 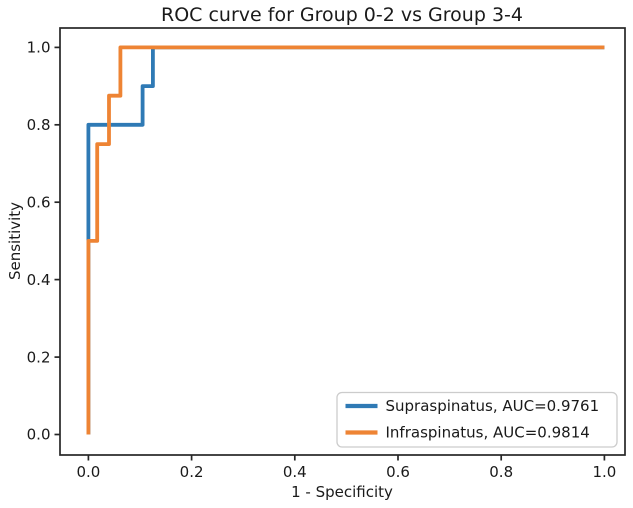 I want to click on legend-label-supraspinatus: Supraspinatus, AUC=0.9761, so click(x=493, y=406).